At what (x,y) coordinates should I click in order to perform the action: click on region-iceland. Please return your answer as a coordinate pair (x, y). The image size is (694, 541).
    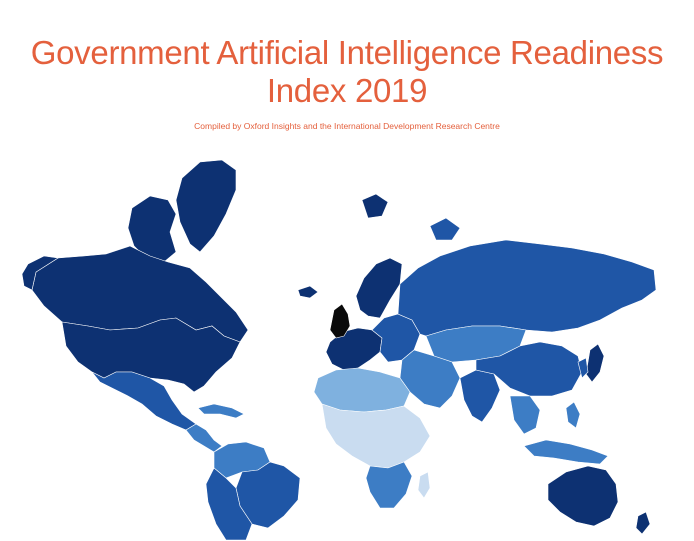
    Looking at the image, I should click on (308, 292).